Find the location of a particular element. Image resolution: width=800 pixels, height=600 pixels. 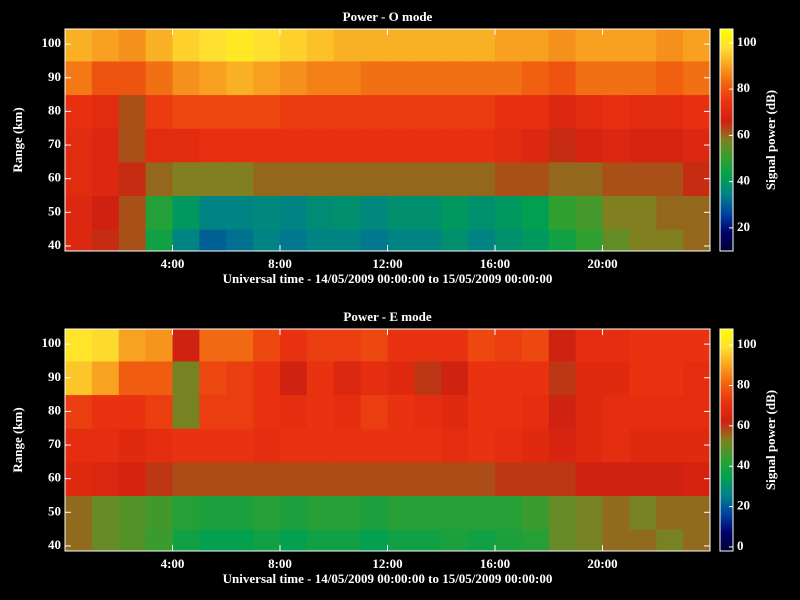

y-tick-label: 100 is located at coordinates (52, 342).